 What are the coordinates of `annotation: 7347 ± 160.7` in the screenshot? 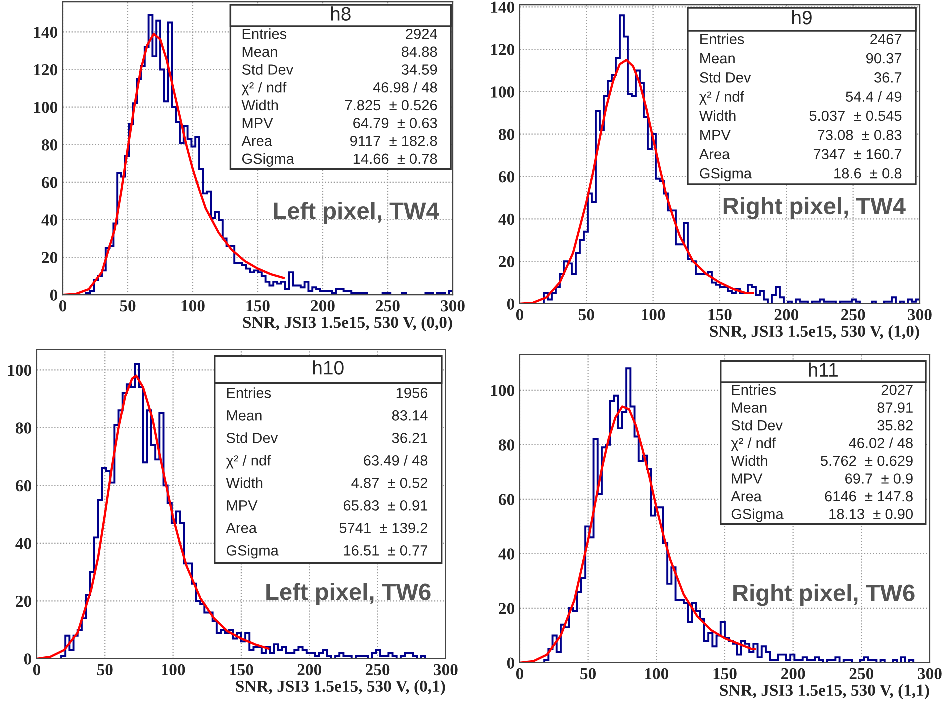 It's located at (858, 154).